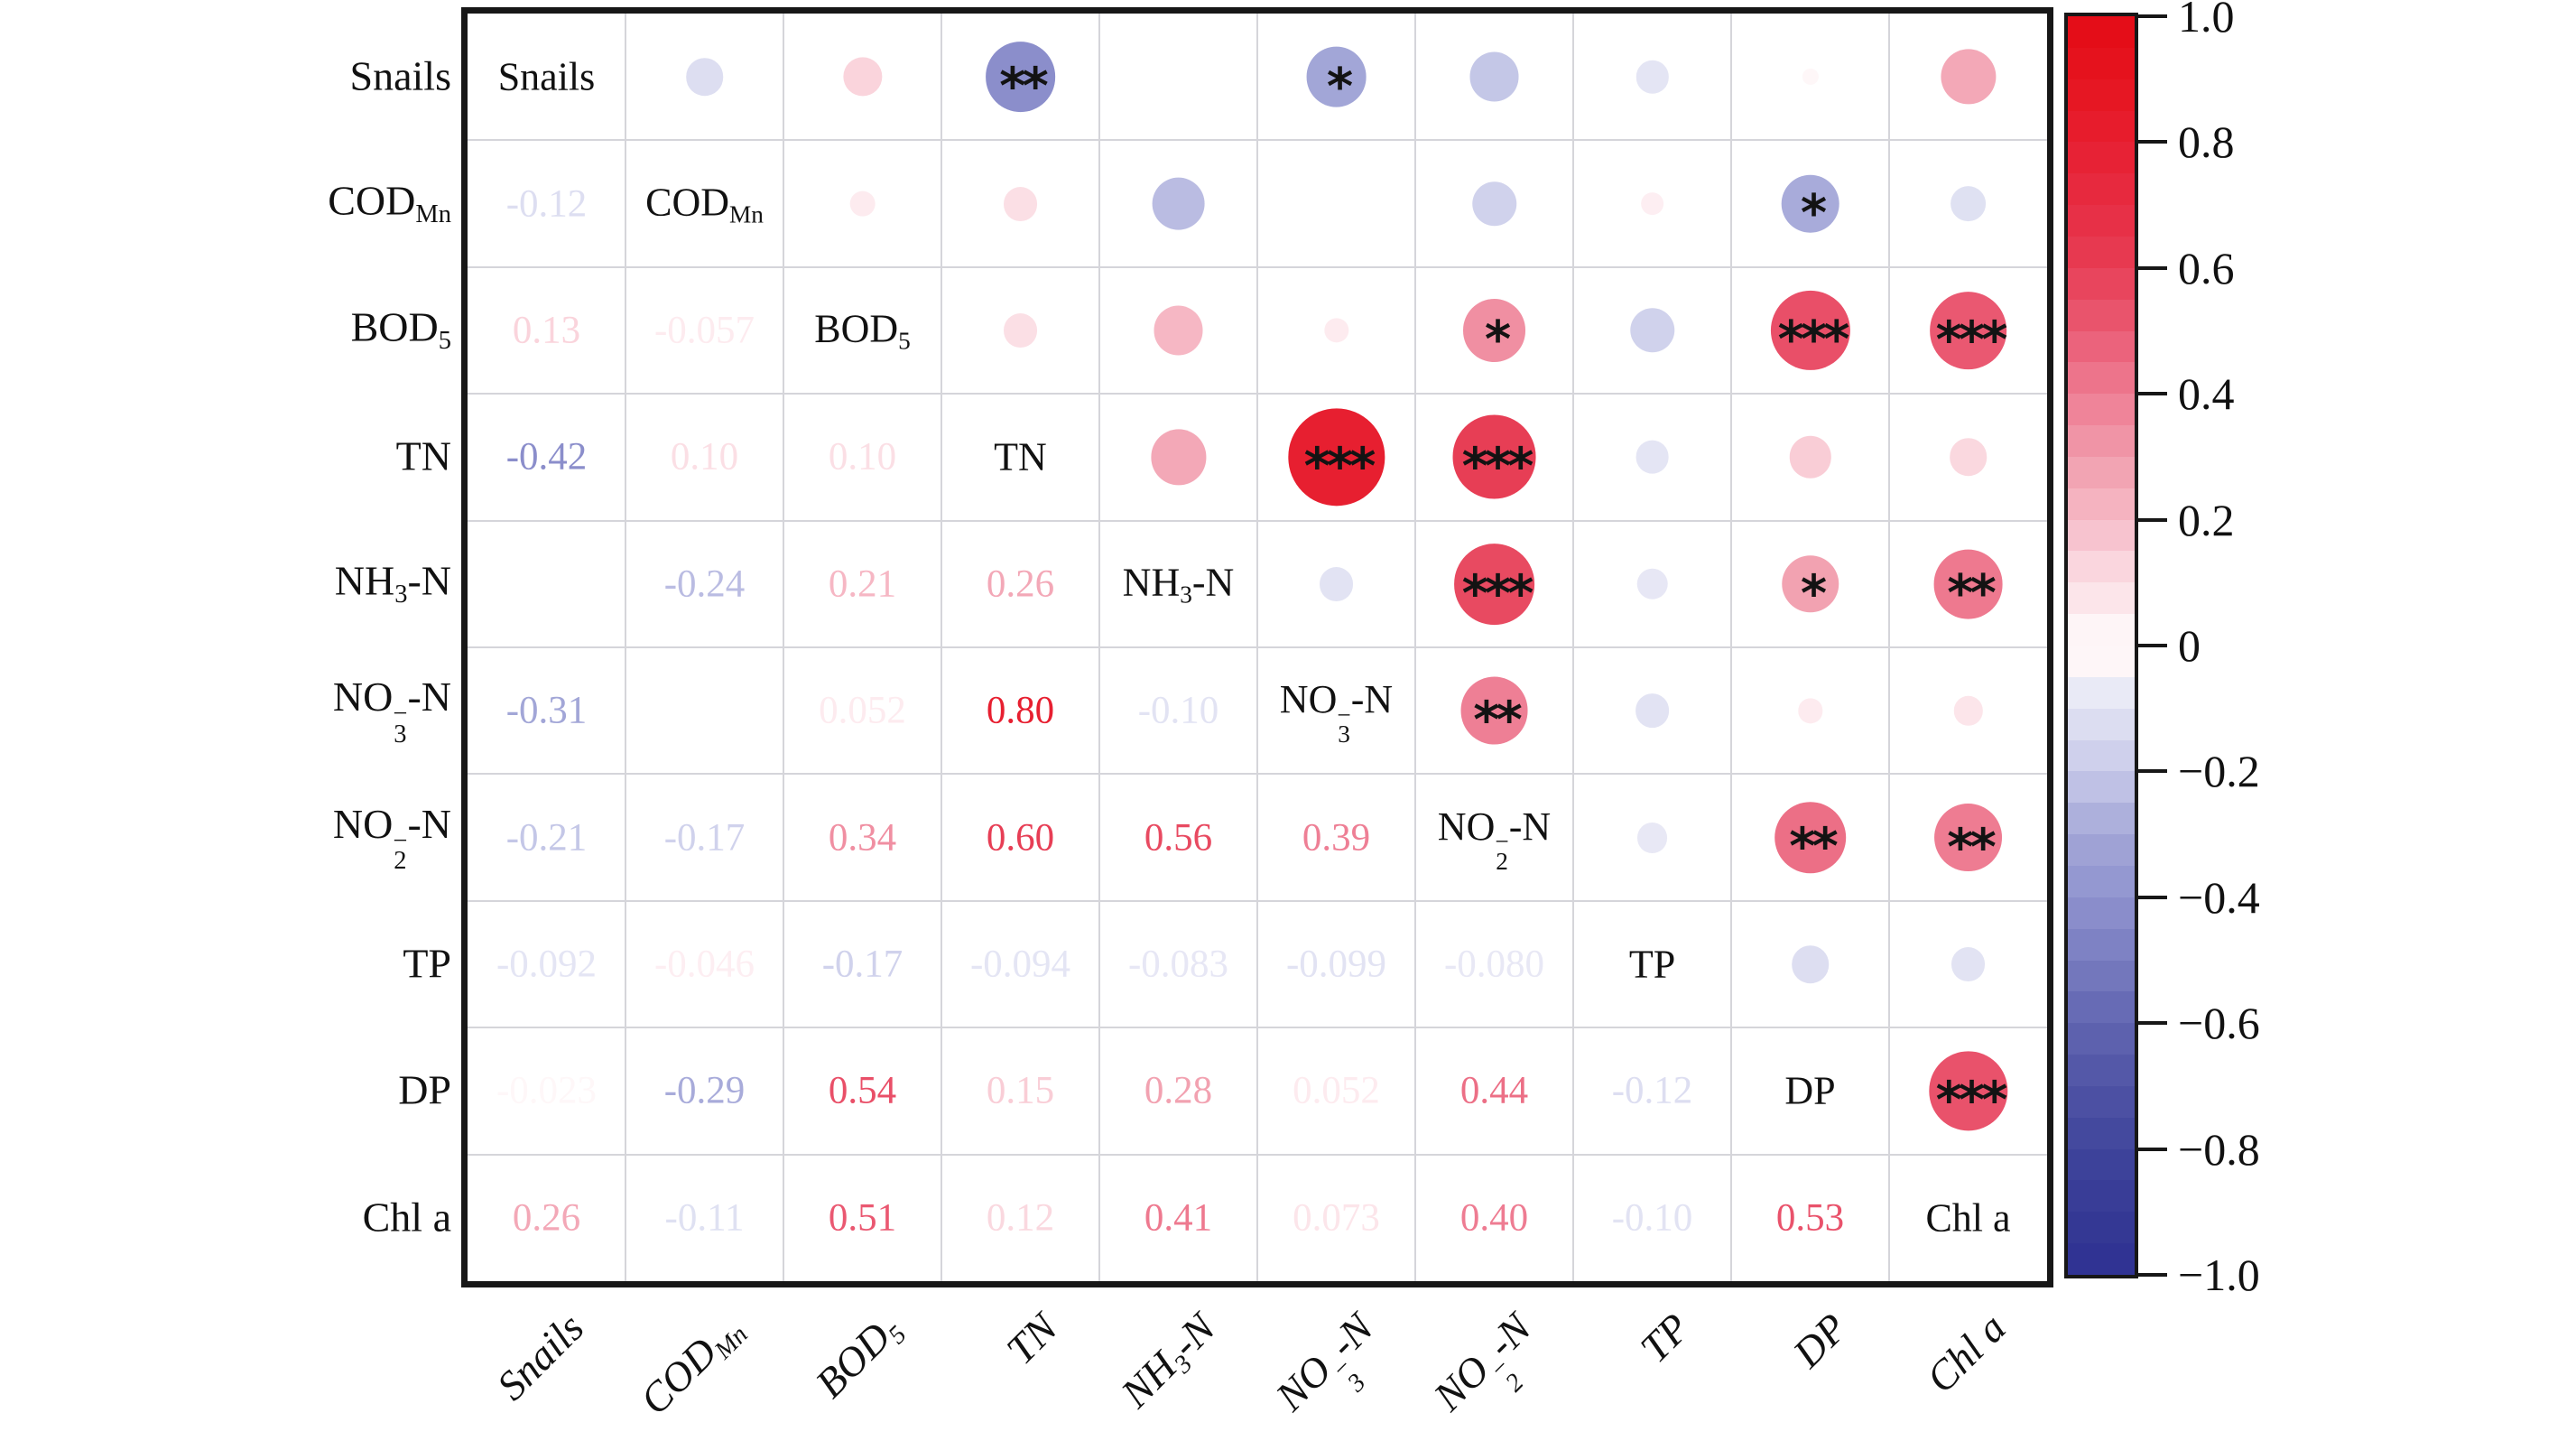 This screenshot has width=2576, height=1450. What do you see at coordinates (547, 76) in the screenshot?
I see `diagonal-label: Snails` at bounding box center [547, 76].